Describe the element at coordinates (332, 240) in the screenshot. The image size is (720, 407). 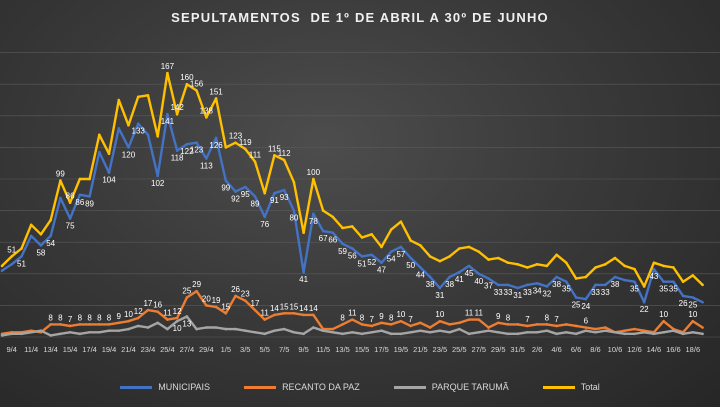
I see `data-label: 66` at that location.